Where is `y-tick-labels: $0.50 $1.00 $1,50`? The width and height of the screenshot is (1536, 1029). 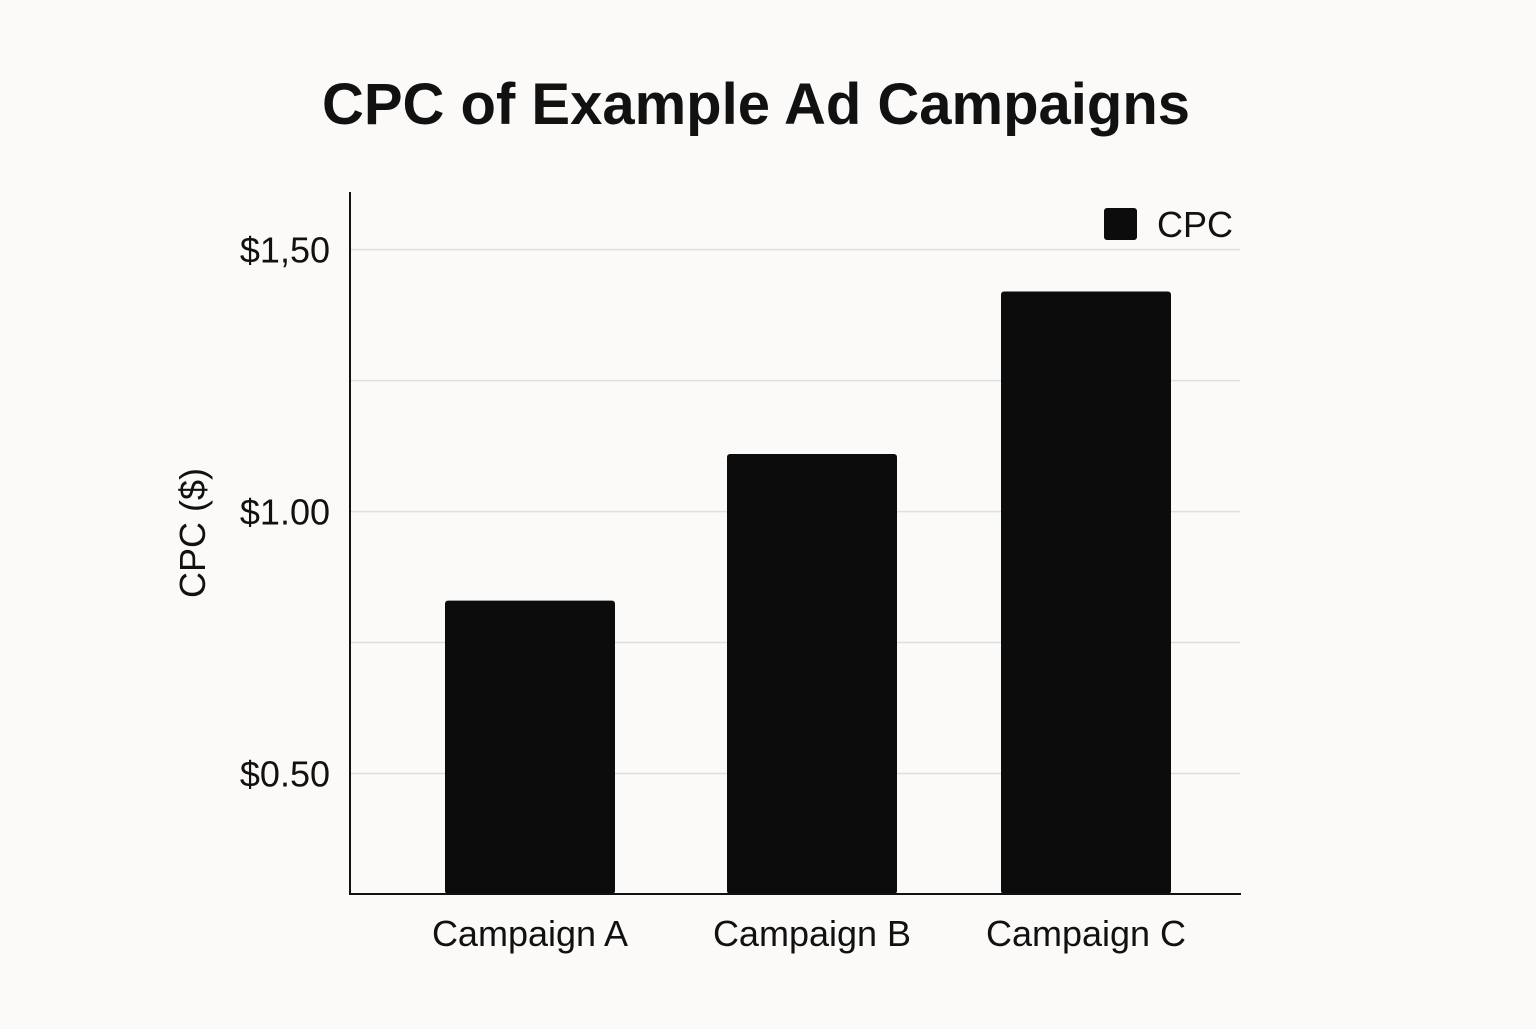 y-tick-labels: $0.50 $1.00 $1,50 is located at coordinates (285, 512).